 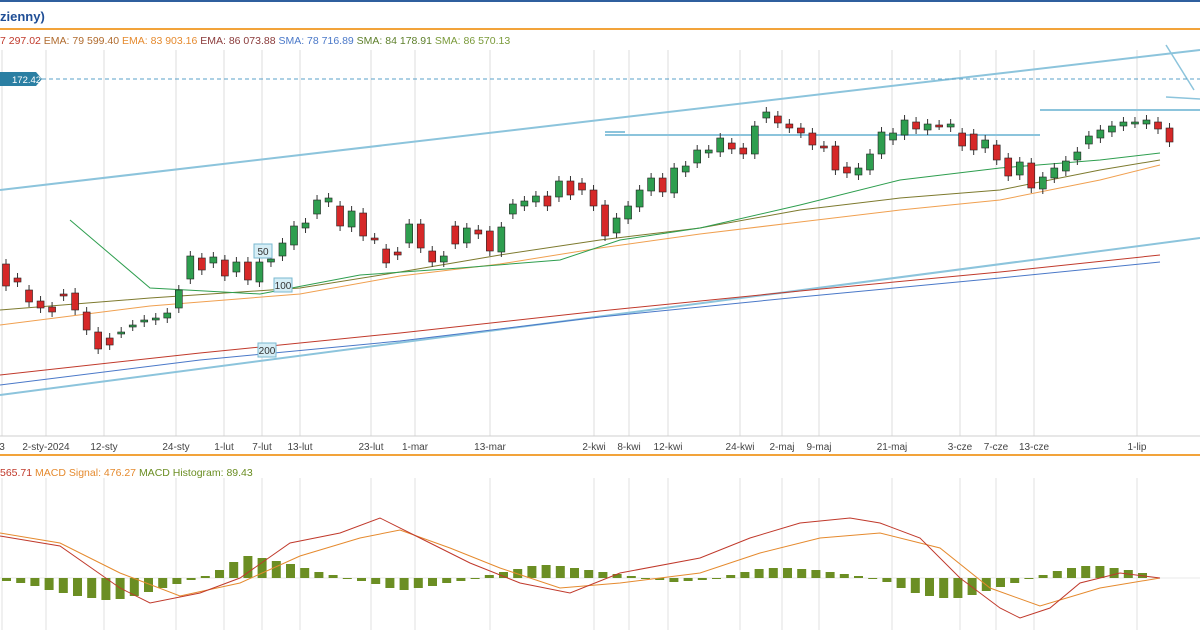 What do you see at coordinates (781, 447) in the screenshot?
I see `x-tick-label-14: 2-maj` at bounding box center [781, 447].